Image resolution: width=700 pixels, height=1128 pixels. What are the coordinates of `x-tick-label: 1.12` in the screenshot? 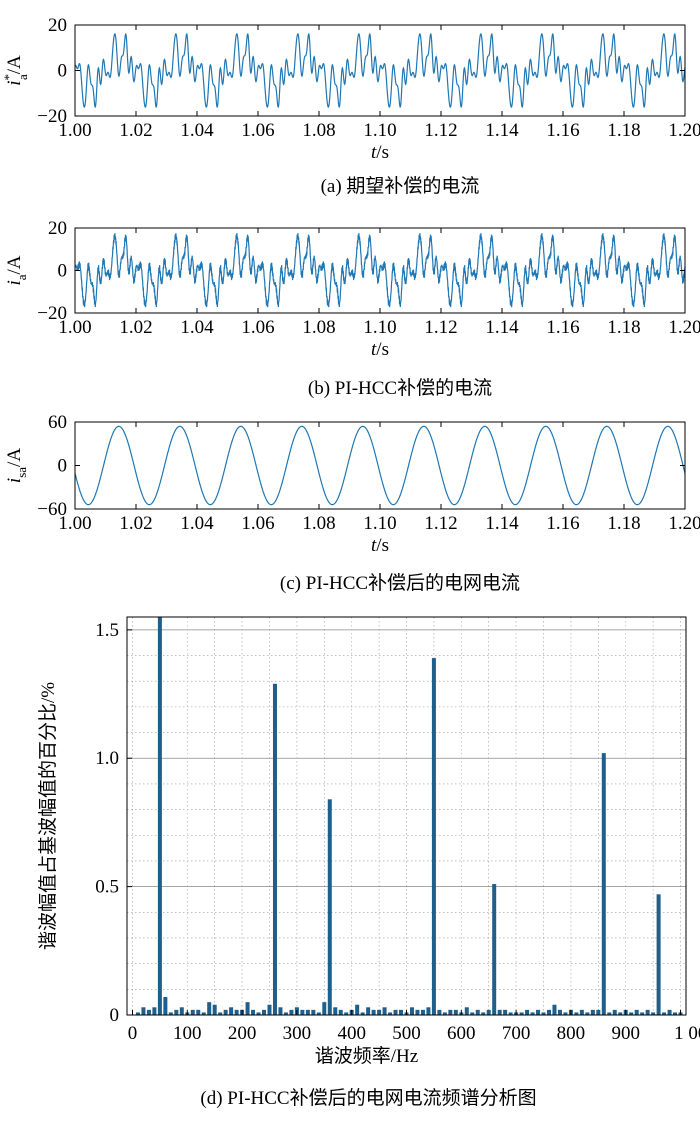 It's located at (440, 130).